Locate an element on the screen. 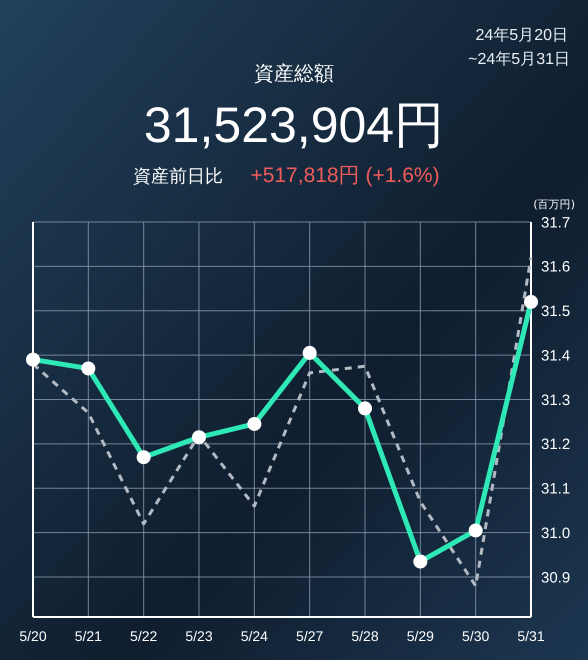  x-tick-label: 5/21 is located at coordinates (88, 636).